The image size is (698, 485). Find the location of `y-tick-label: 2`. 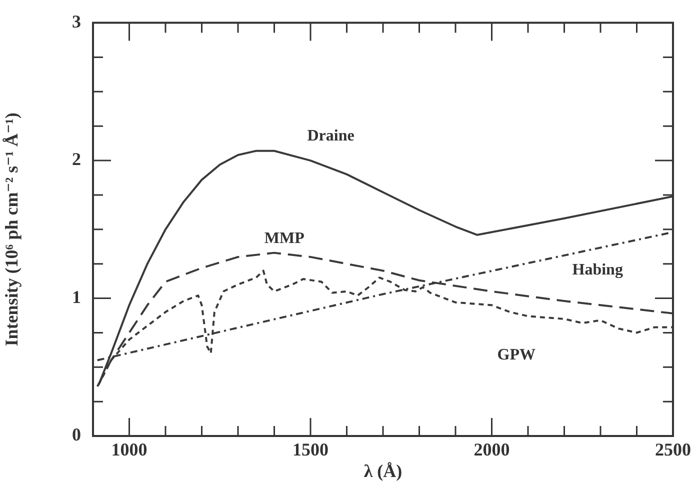

y-tick-label: 2 is located at coordinates (76, 159).